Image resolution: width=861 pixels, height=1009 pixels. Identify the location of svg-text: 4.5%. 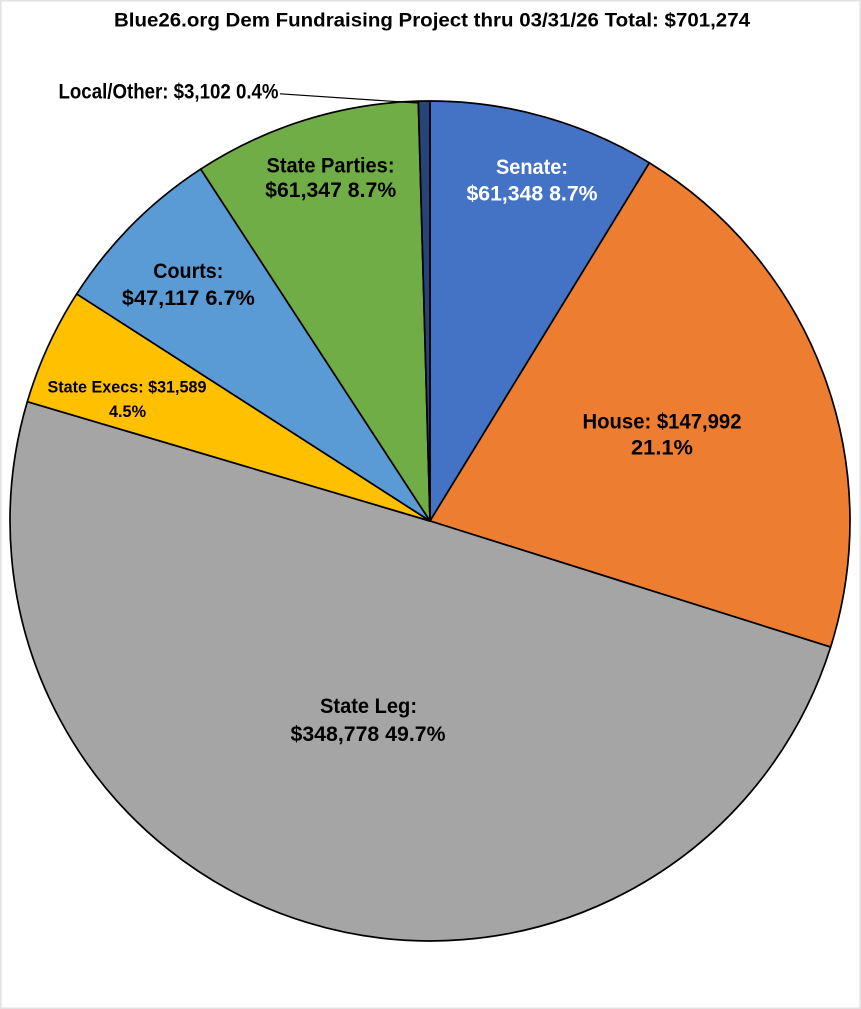
(127, 412).